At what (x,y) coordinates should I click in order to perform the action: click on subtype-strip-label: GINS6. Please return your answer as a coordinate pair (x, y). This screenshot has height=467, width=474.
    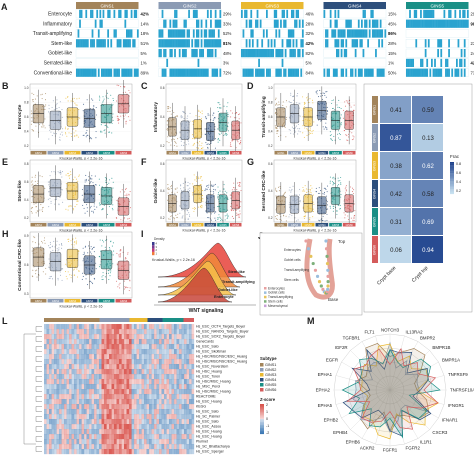
    Looking at the image, I should click on (124, 225).